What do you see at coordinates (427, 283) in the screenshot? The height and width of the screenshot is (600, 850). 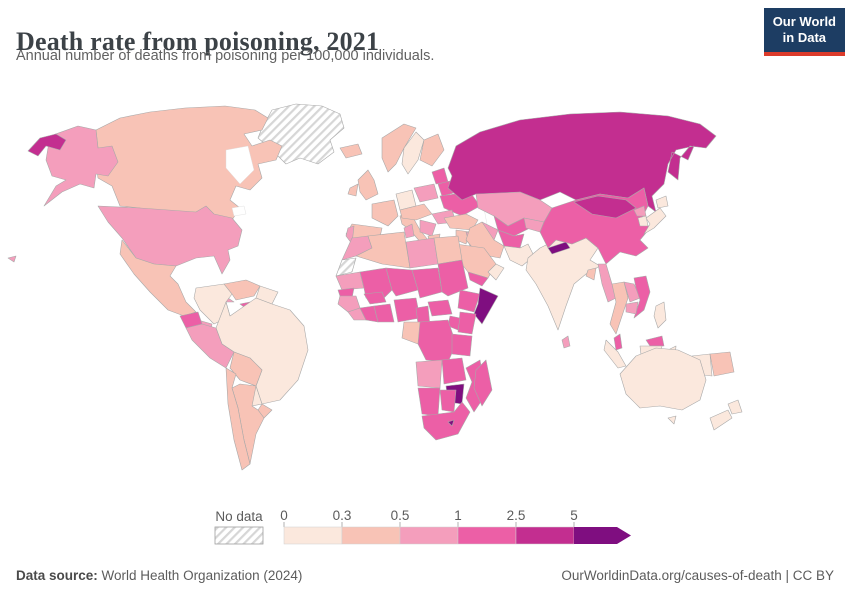 I see `region-chad` at bounding box center [427, 283].